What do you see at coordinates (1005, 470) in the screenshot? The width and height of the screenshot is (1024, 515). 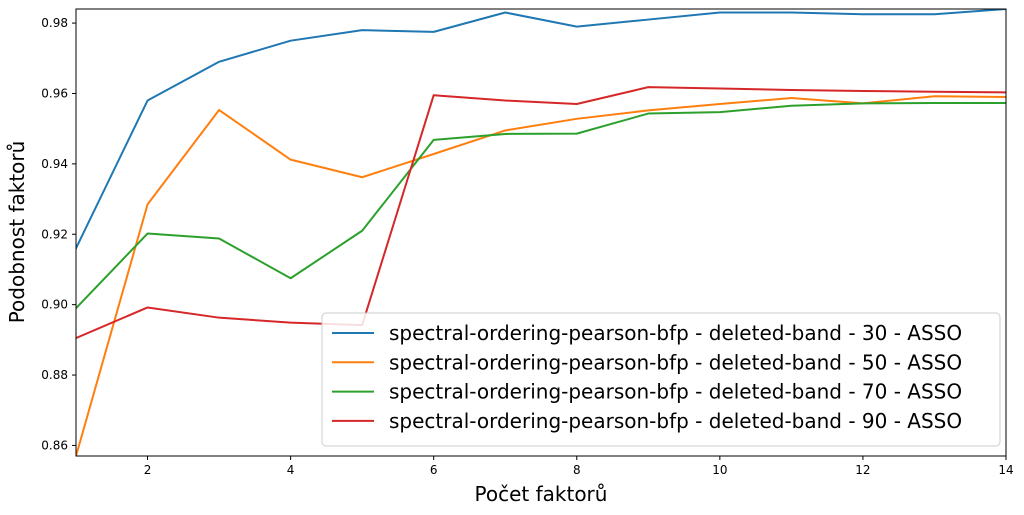 I see `x-tick-label: 14` at bounding box center [1005, 470].